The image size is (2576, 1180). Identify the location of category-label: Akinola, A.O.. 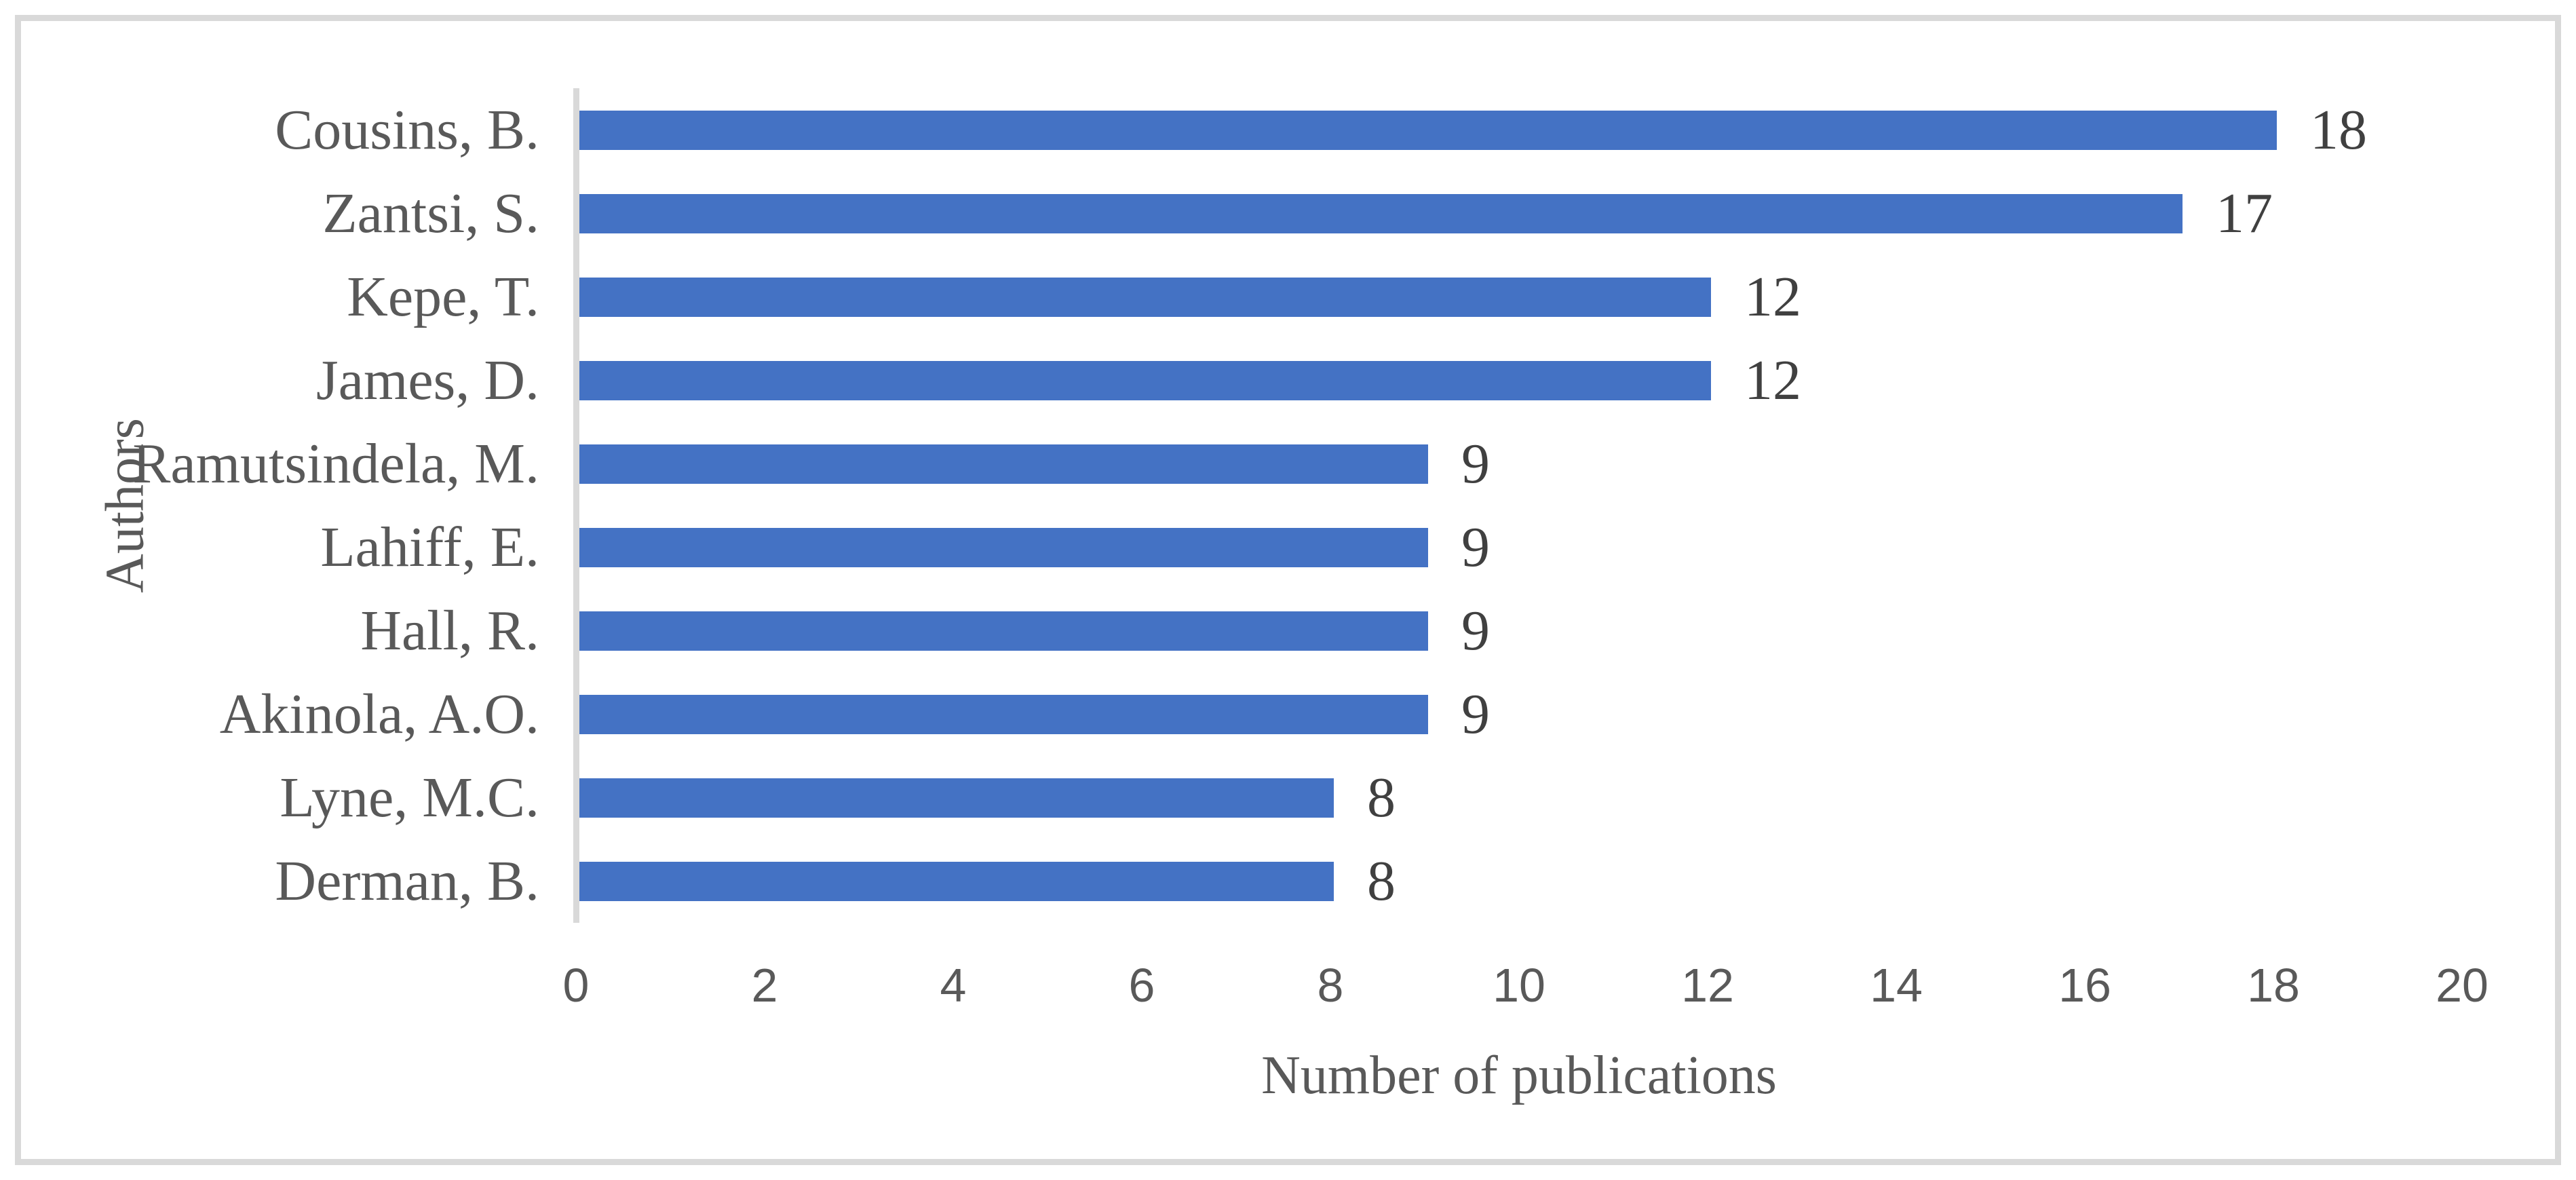
(379, 714).